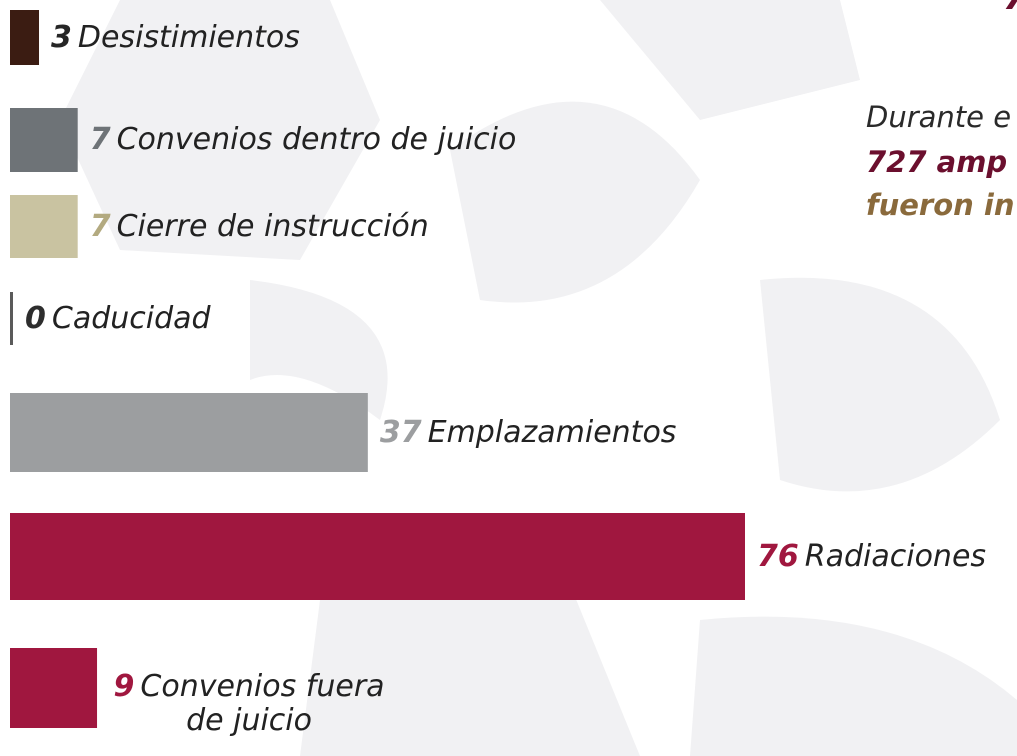  I want to click on category-label: Convenios fuera de juicio, so click(262, 703).